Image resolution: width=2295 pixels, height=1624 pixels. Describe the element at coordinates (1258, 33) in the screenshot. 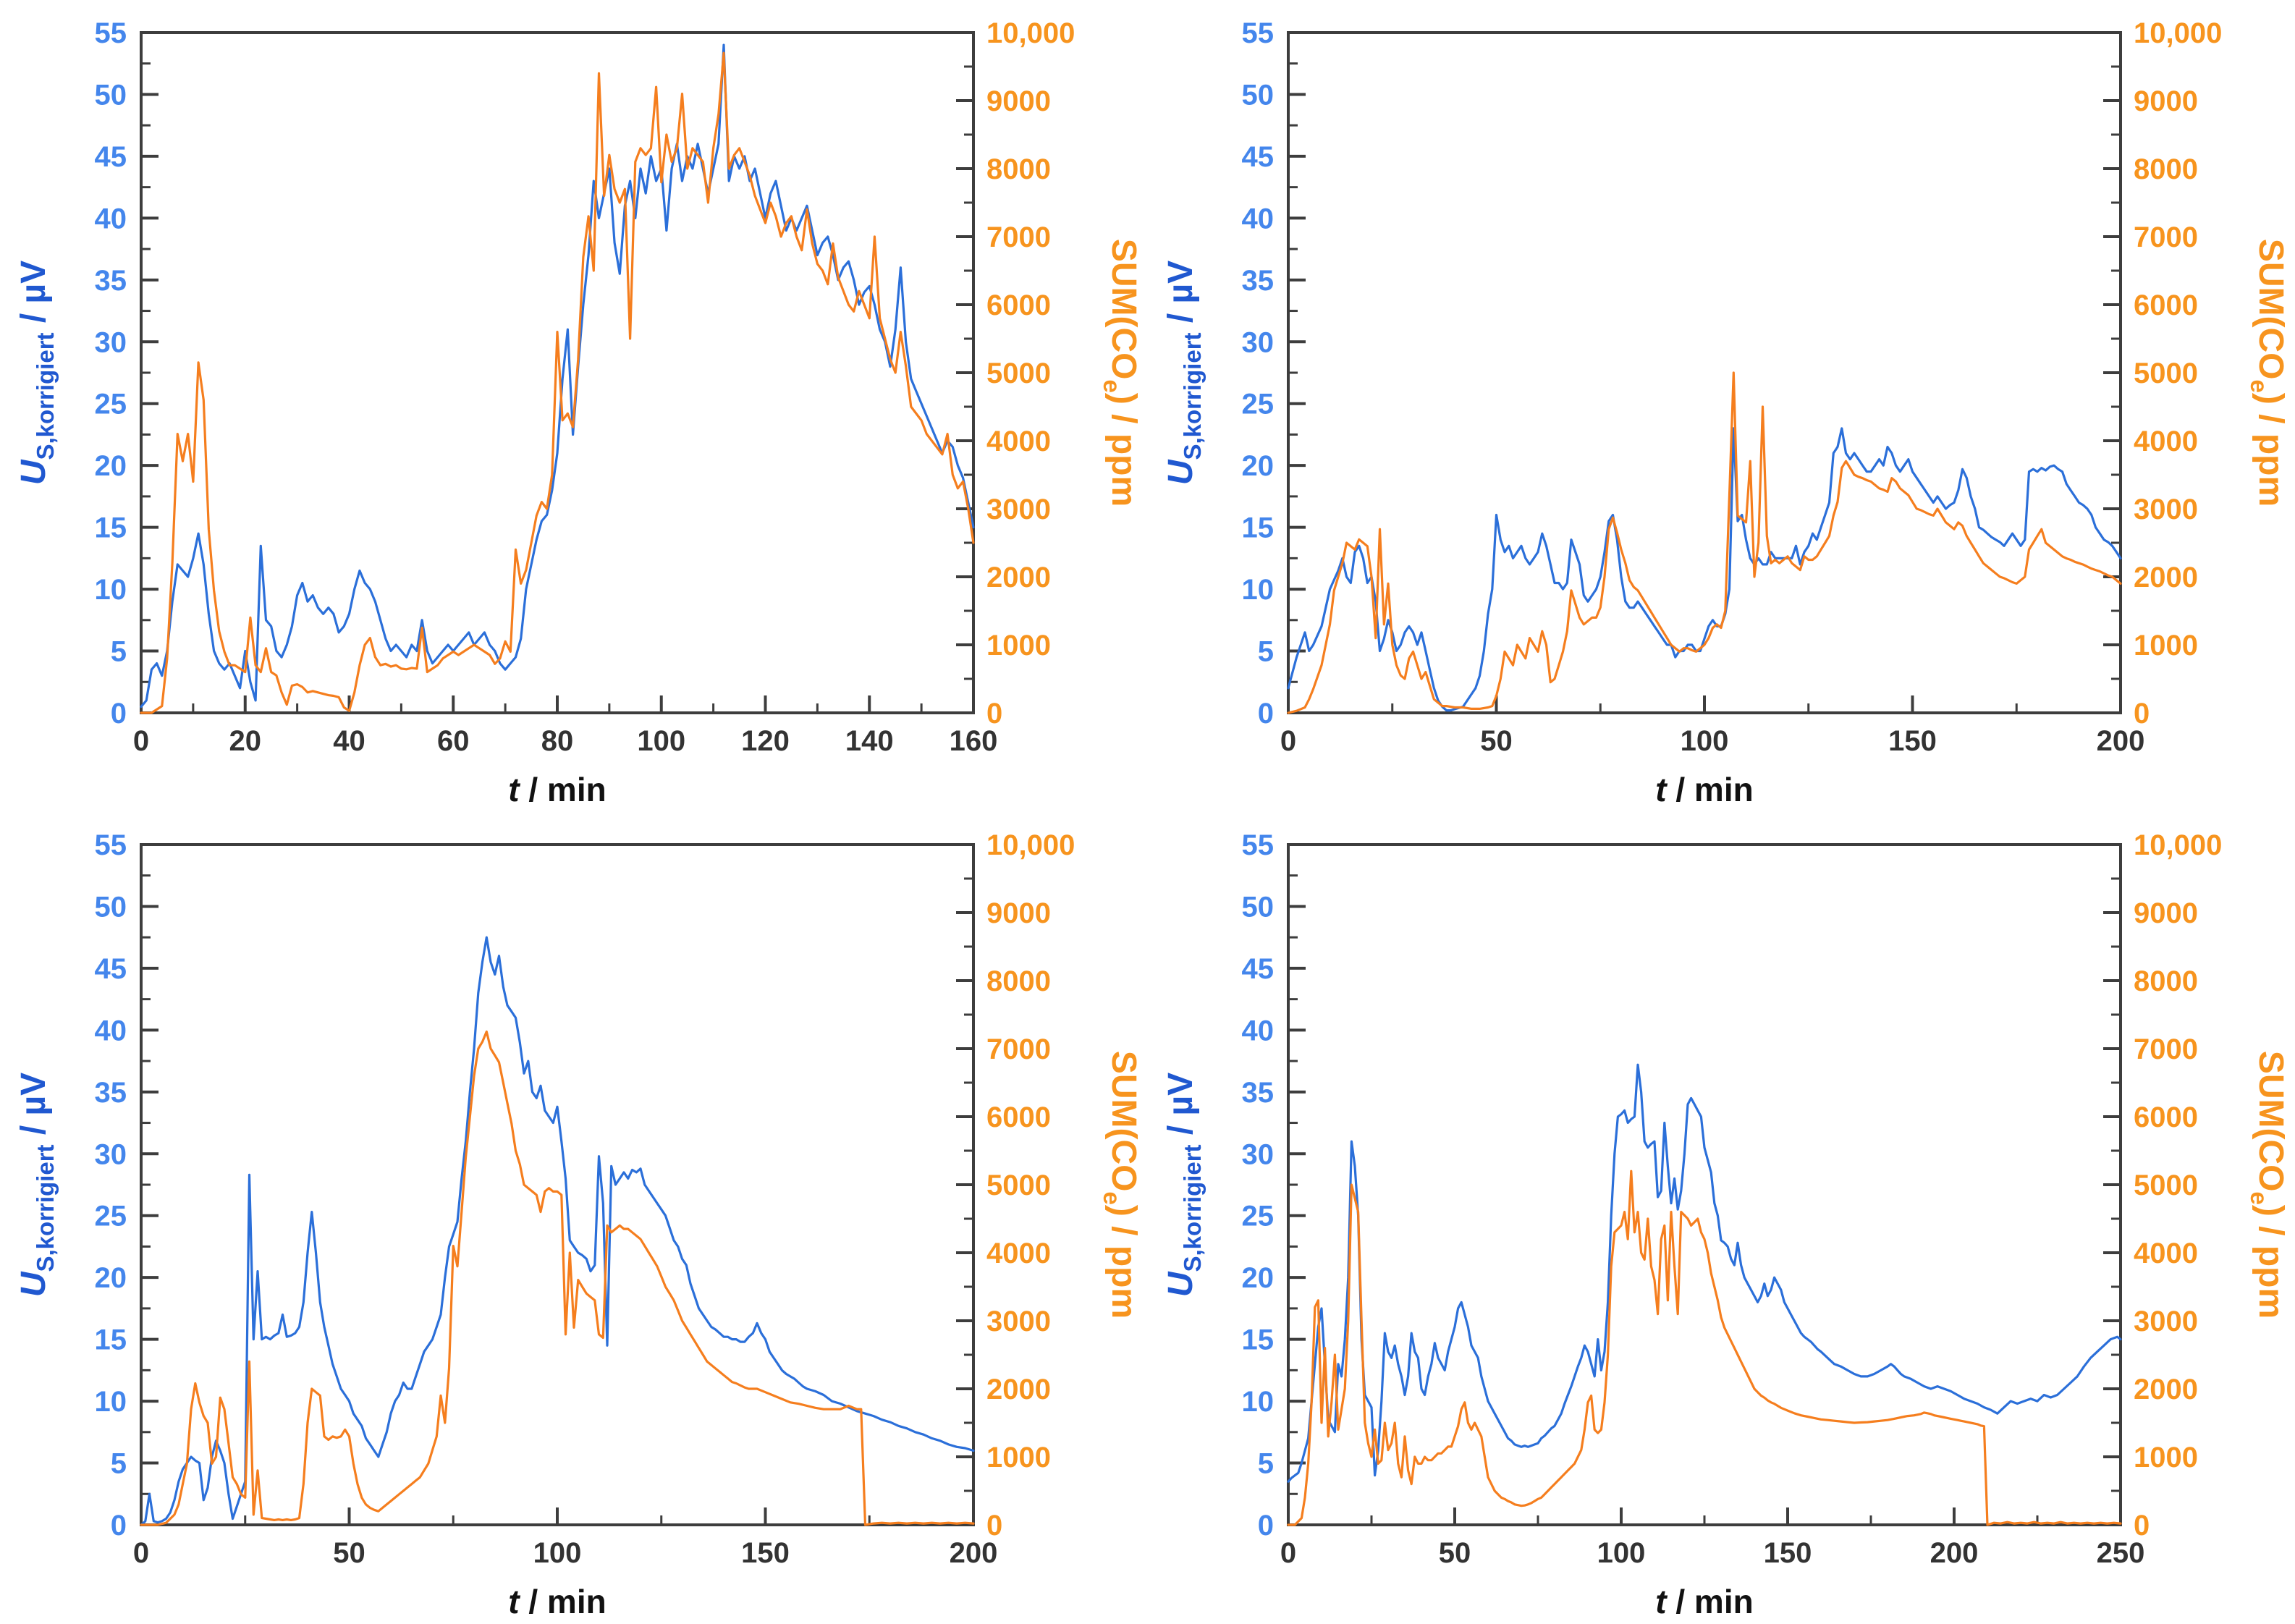

I see `y-left-tick-label: 55` at that location.